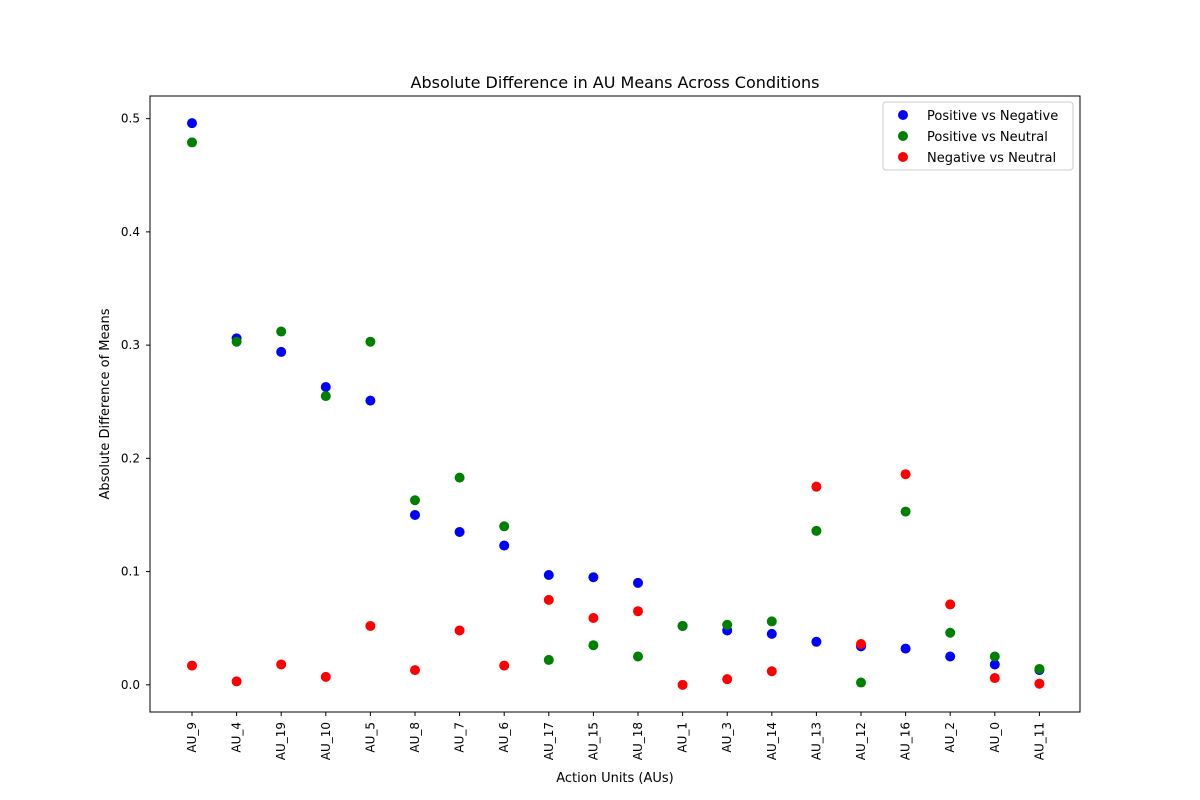 Image resolution: width=1200 pixels, height=800 pixels. What do you see at coordinates (130, 572) in the screenshot?
I see `y-tick-label: 0.1` at bounding box center [130, 572].